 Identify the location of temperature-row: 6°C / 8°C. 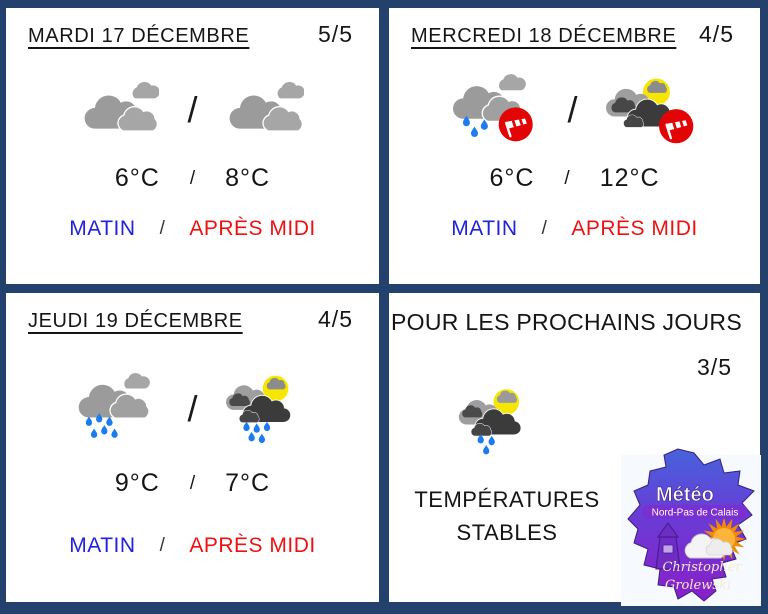
(192, 178).